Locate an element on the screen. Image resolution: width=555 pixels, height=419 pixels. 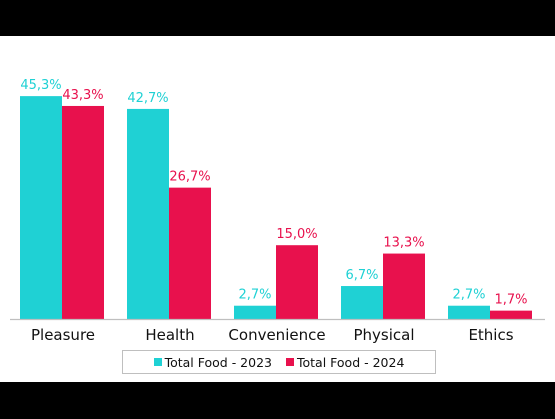
category-label-health: Health is located at coordinates (169, 335).